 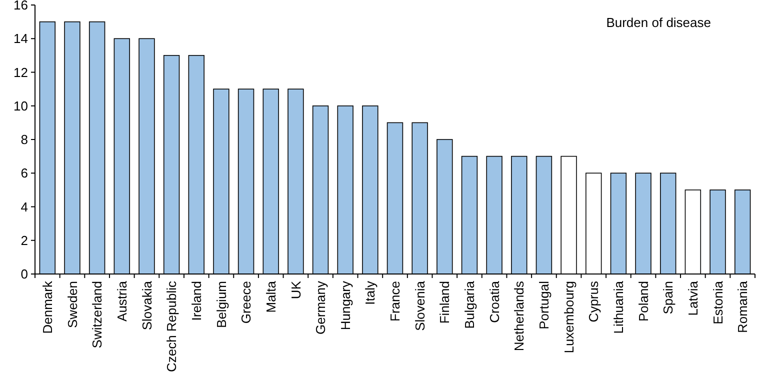 I want to click on x-tick-label: Finland, so click(x=444, y=302).